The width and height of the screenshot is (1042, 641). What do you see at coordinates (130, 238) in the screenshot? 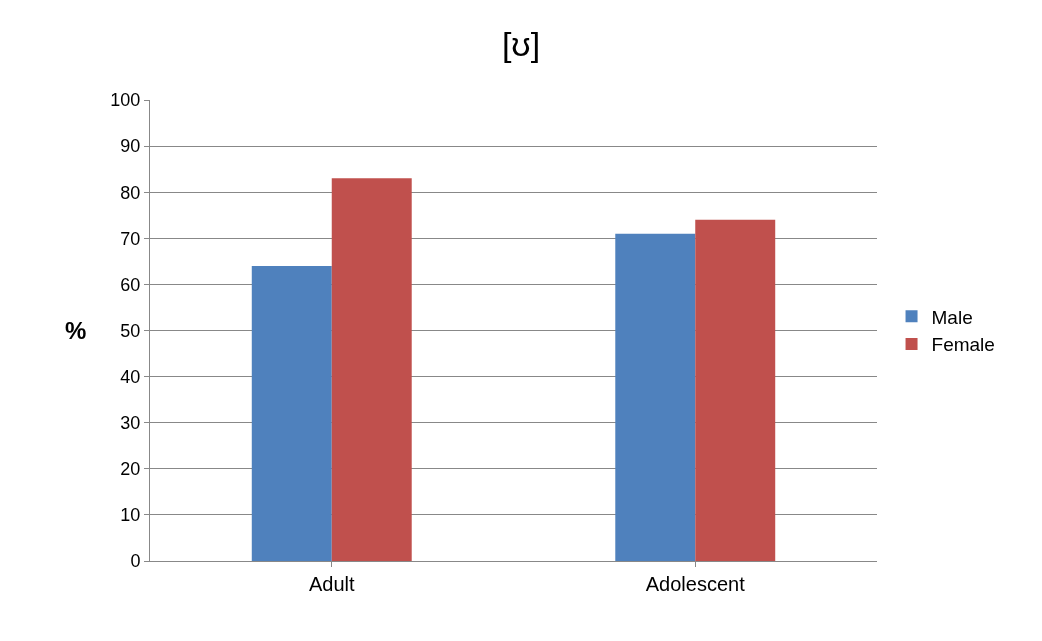
I see `y-tick-label: 70` at bounding box center [130, 238].